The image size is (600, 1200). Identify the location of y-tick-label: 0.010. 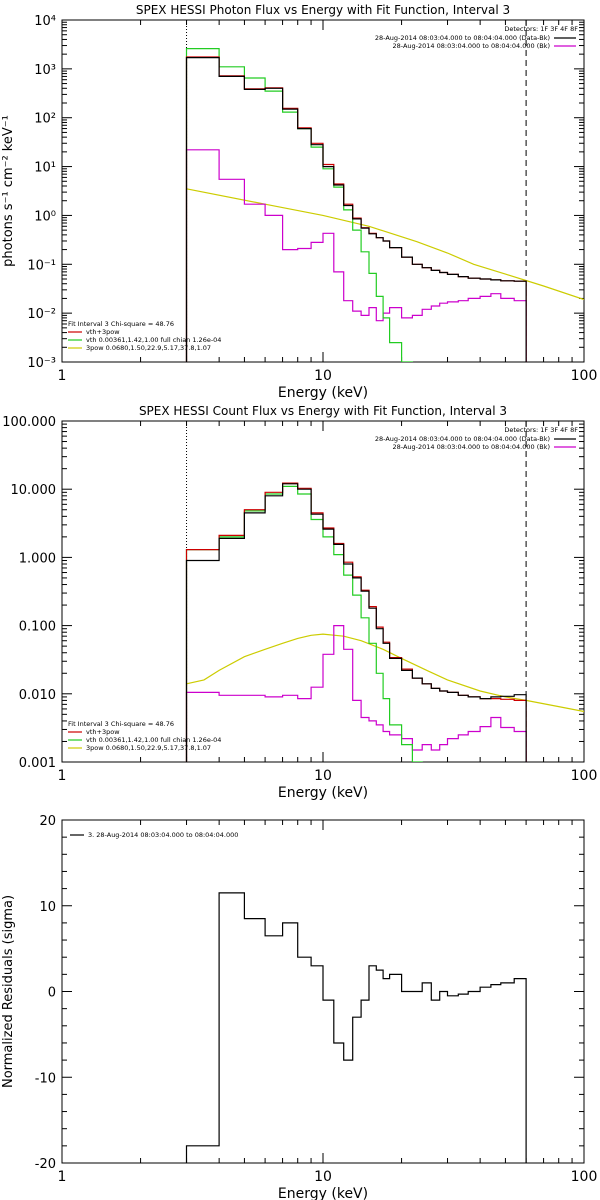
(37, 695).